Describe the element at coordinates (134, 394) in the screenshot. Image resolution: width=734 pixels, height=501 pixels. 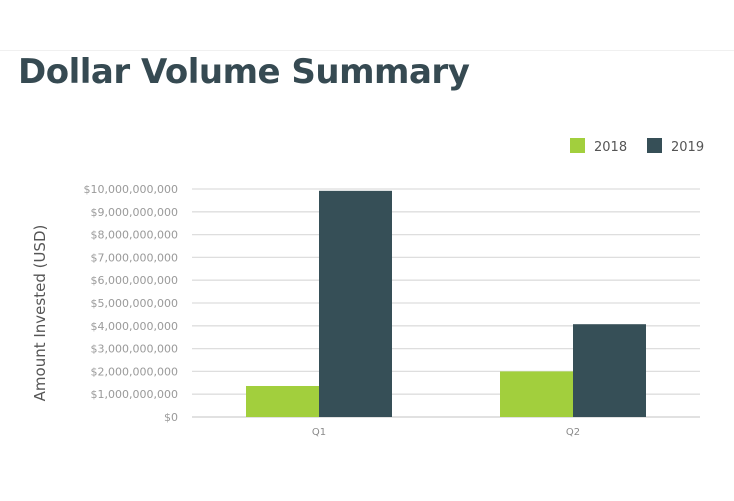
I see `y-tick-label: $1,000,000,000` at that location.